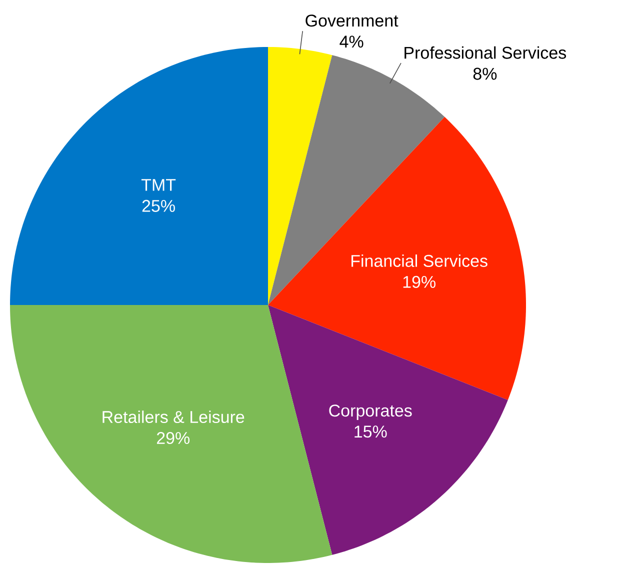 The height and width of the screenshot is (565, 637). What do you see at coordinates (485, 74) in the screenshot?
I see `data-label: 8%` at bounding box center [485, 74].